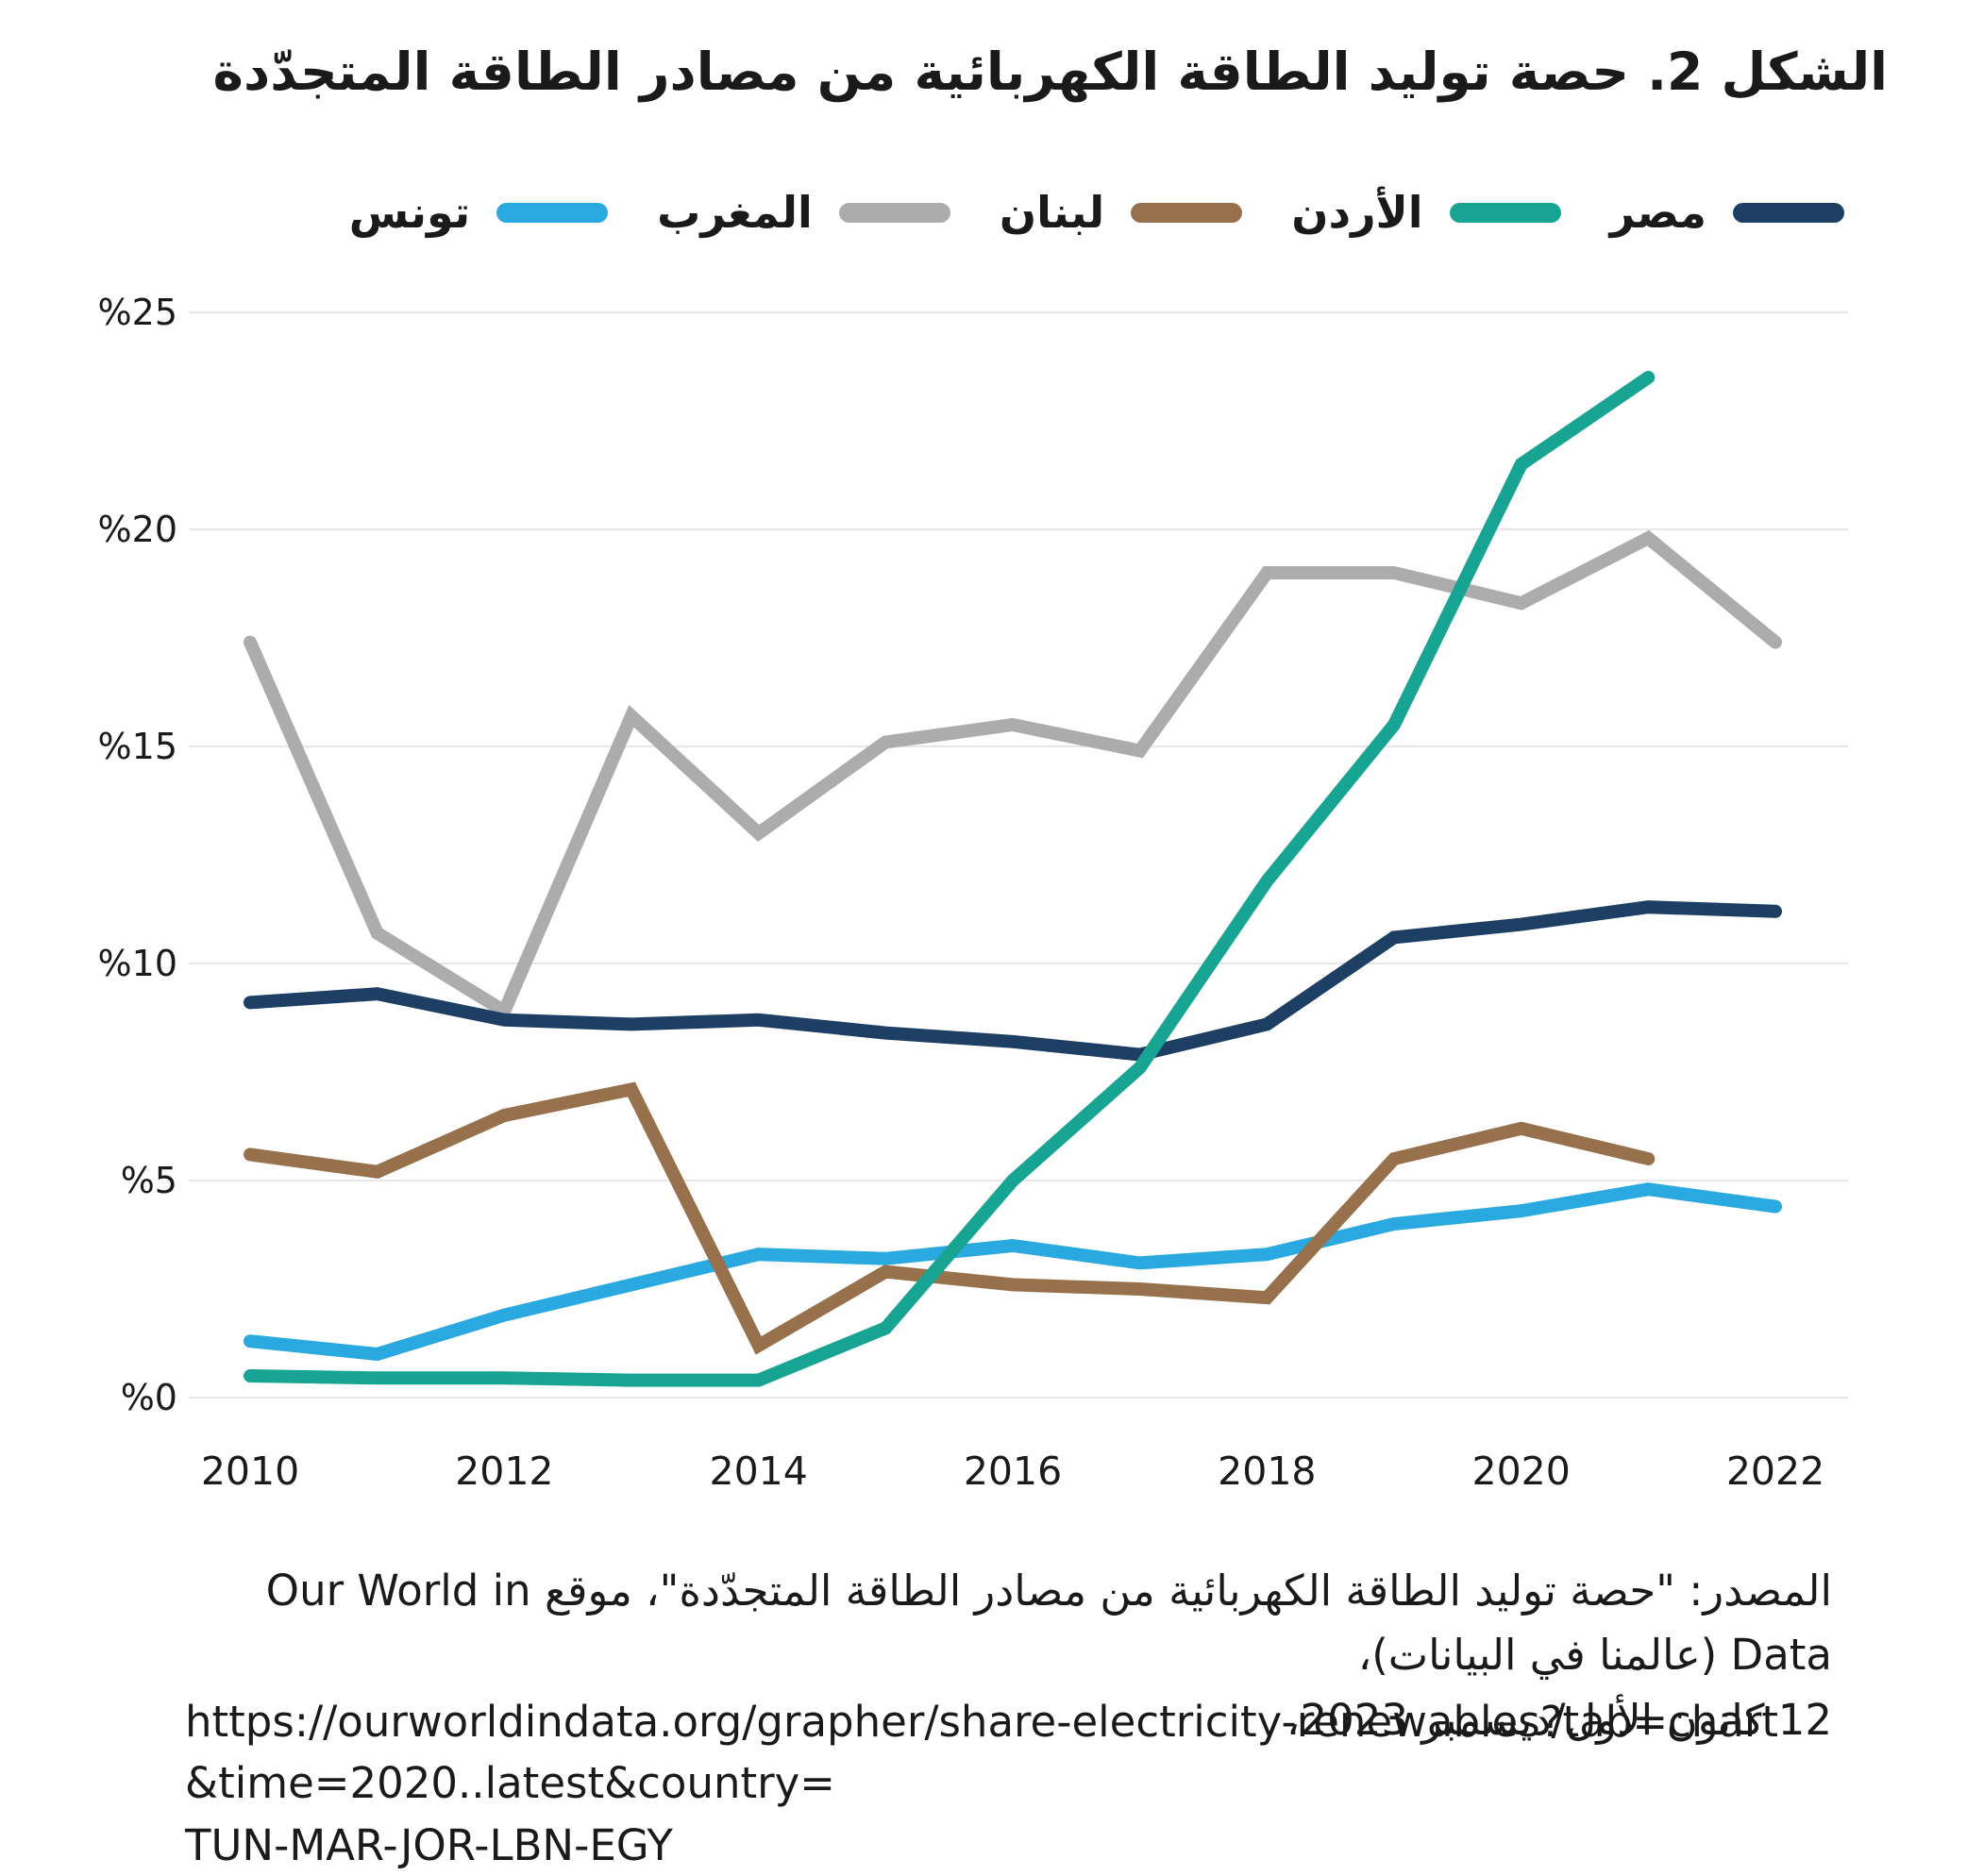 The height and width of the screenshot is (1876, 1967). Describe the element at coordinates (137, 746) in the screenshot. I see `y-tick-label: %15` at that location.